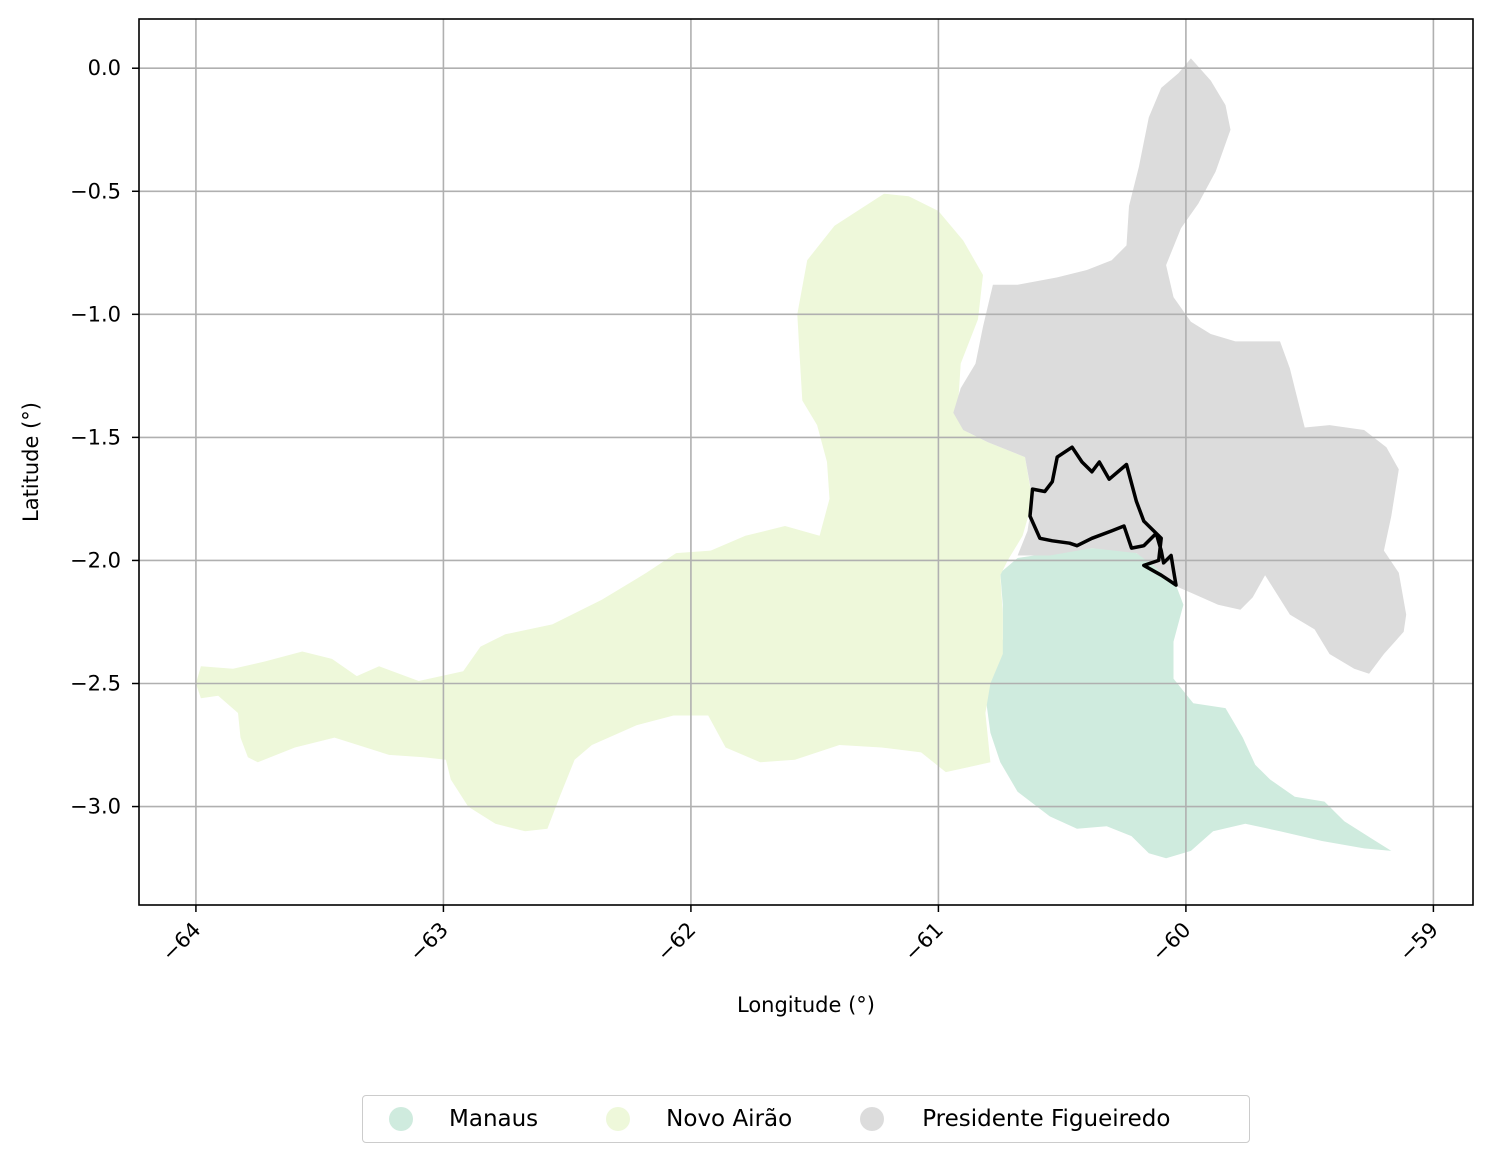 The height and width of the screenshot is (1163, 1492). I want to click on legend-label-presidente-figueiredo: Presidente Figueiredo, so click(1046, 1119).